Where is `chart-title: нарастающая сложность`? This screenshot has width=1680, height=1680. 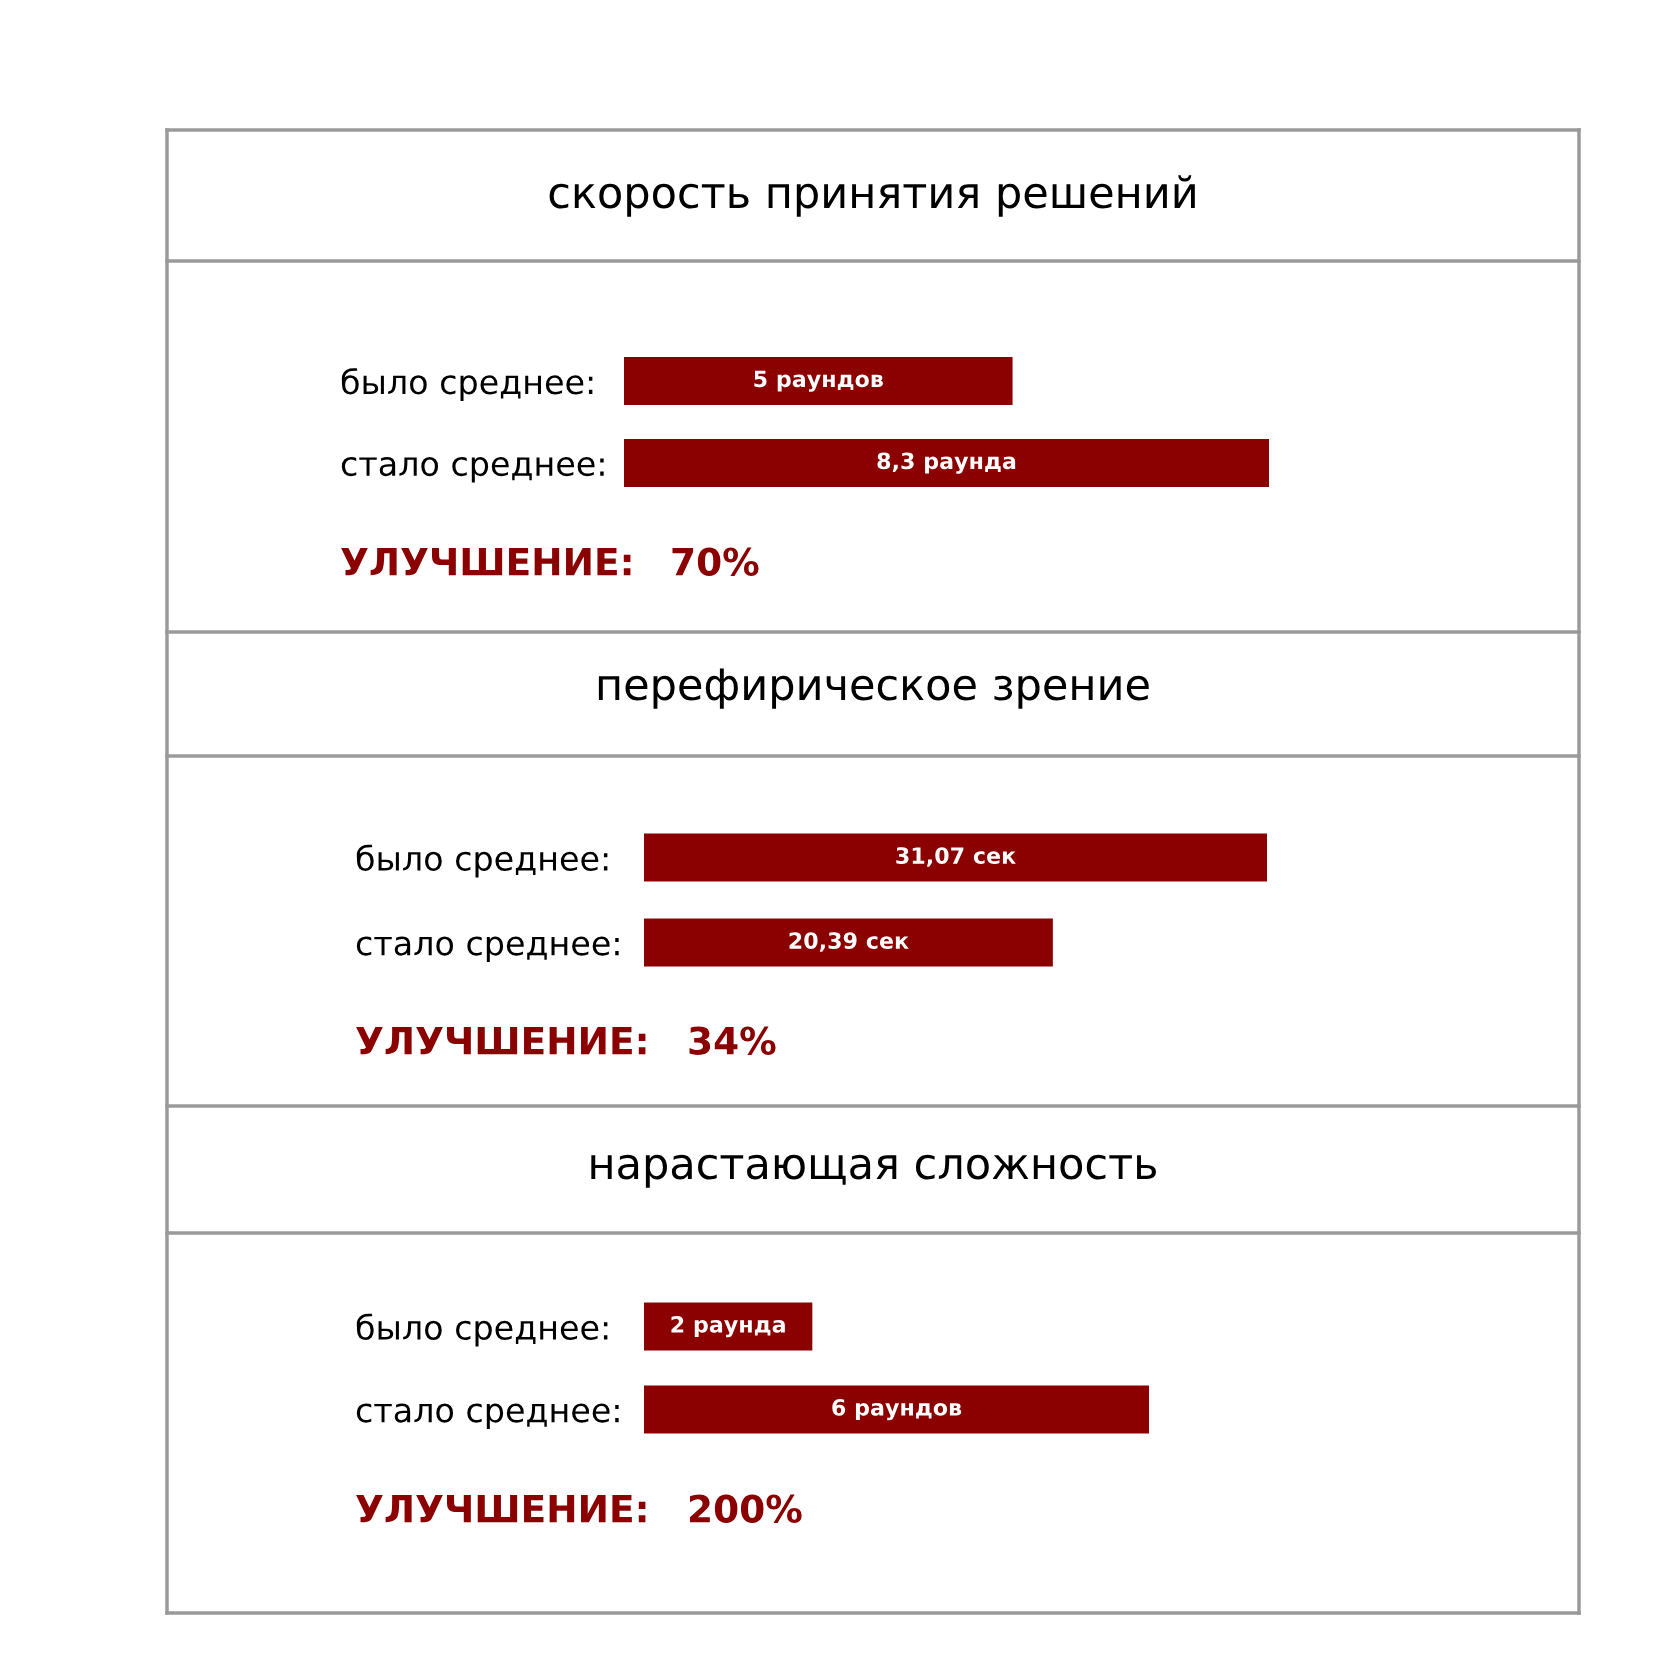
chart-title: нарастающая сложность is located at coordinates (873, 1171).